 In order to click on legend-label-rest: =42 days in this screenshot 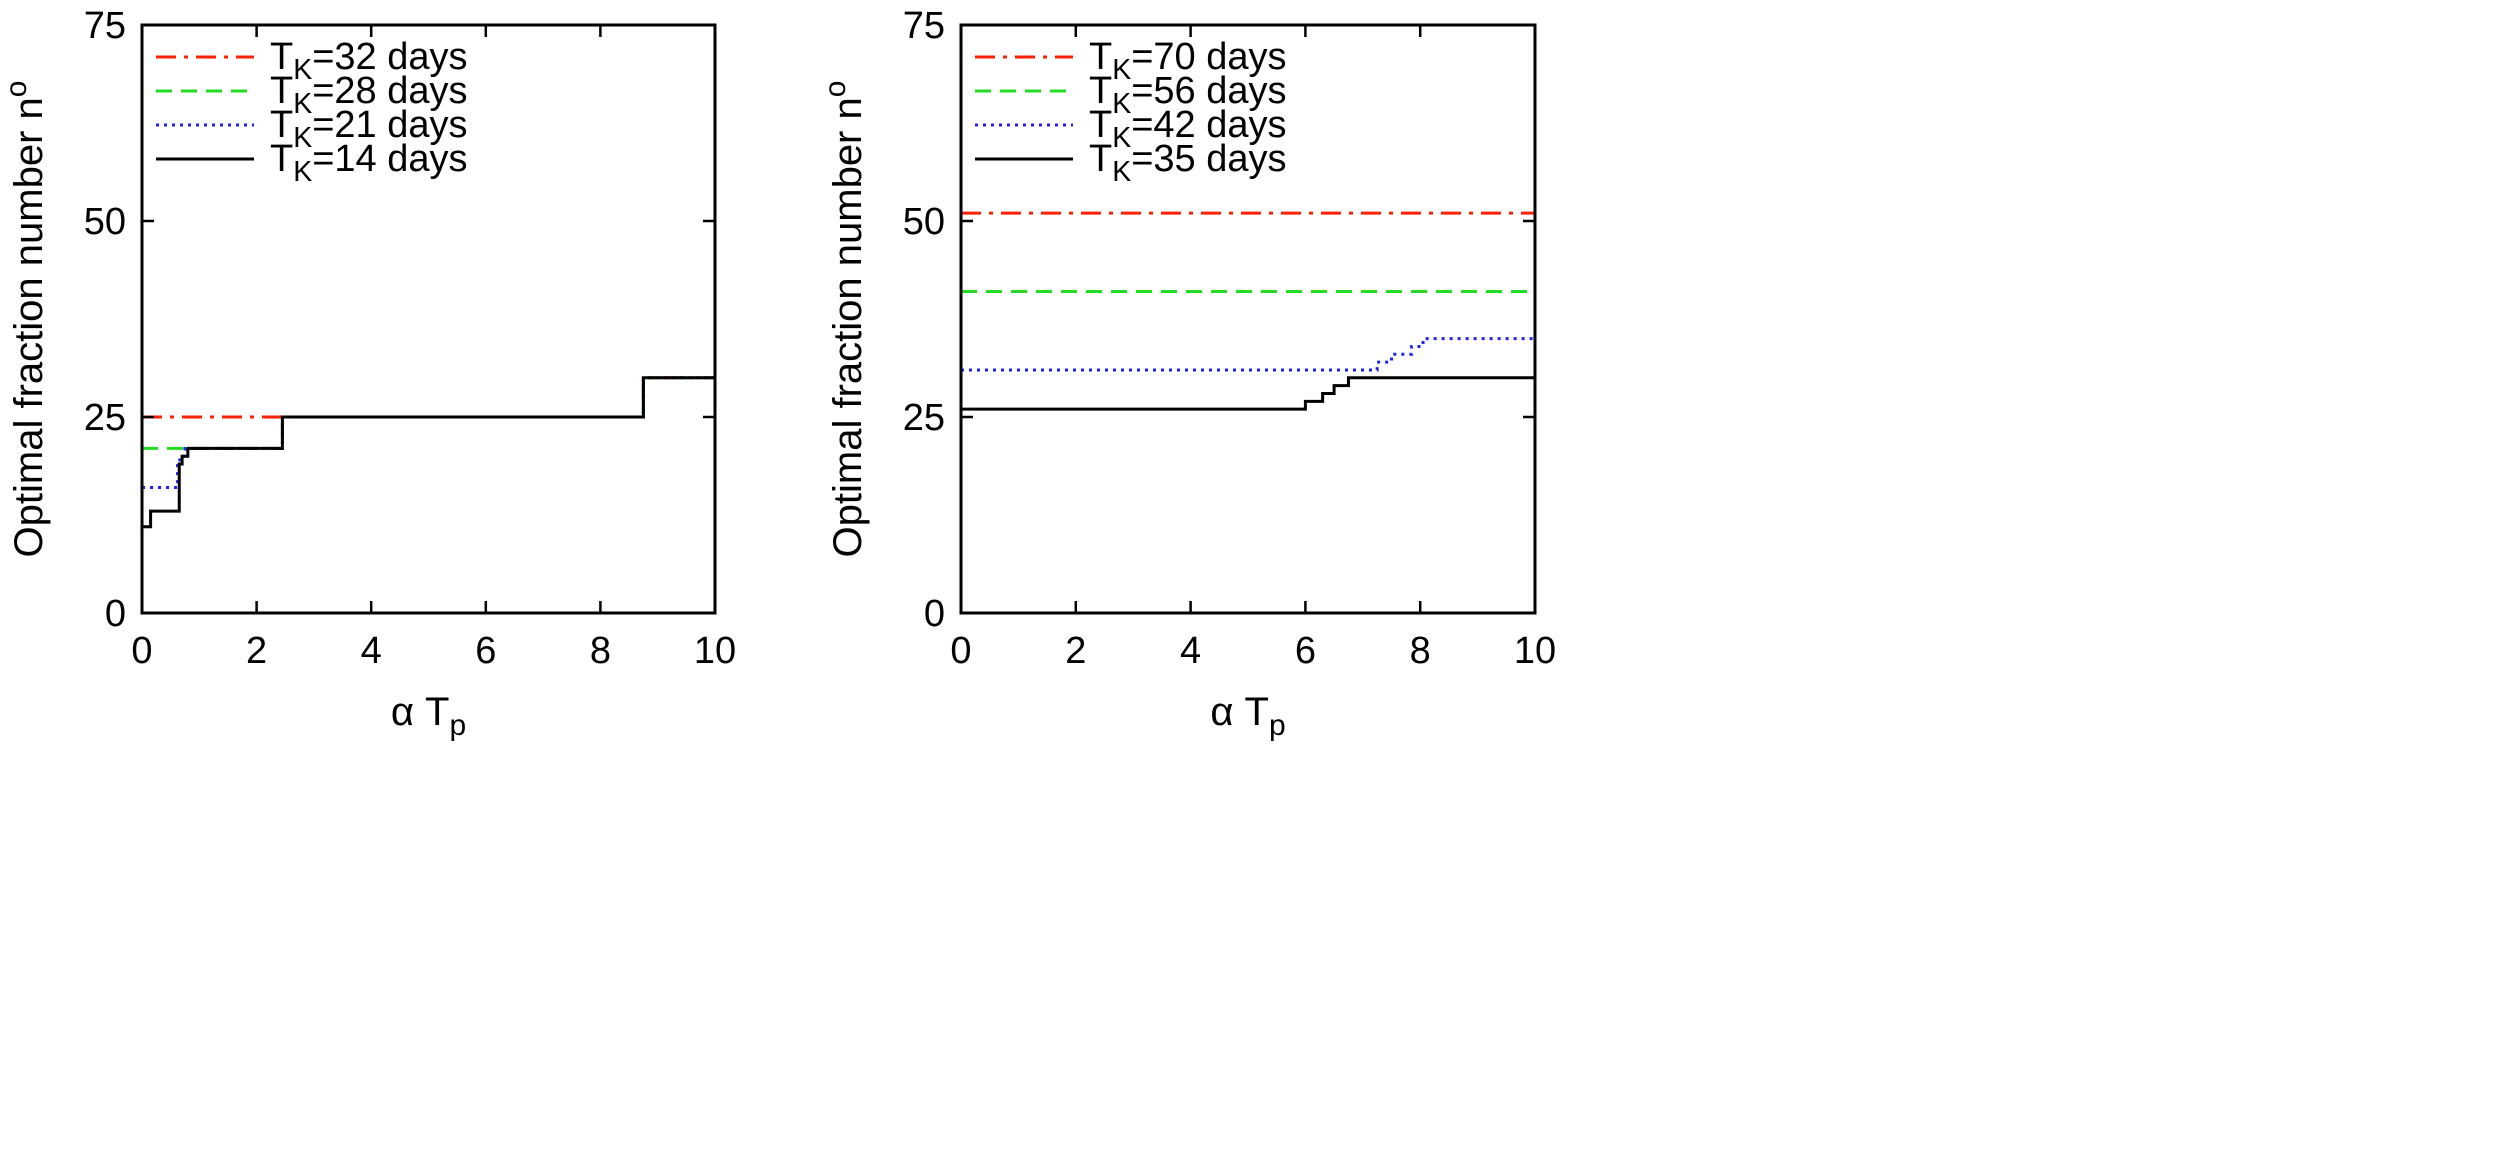, I will do `click(1208, 125)`.